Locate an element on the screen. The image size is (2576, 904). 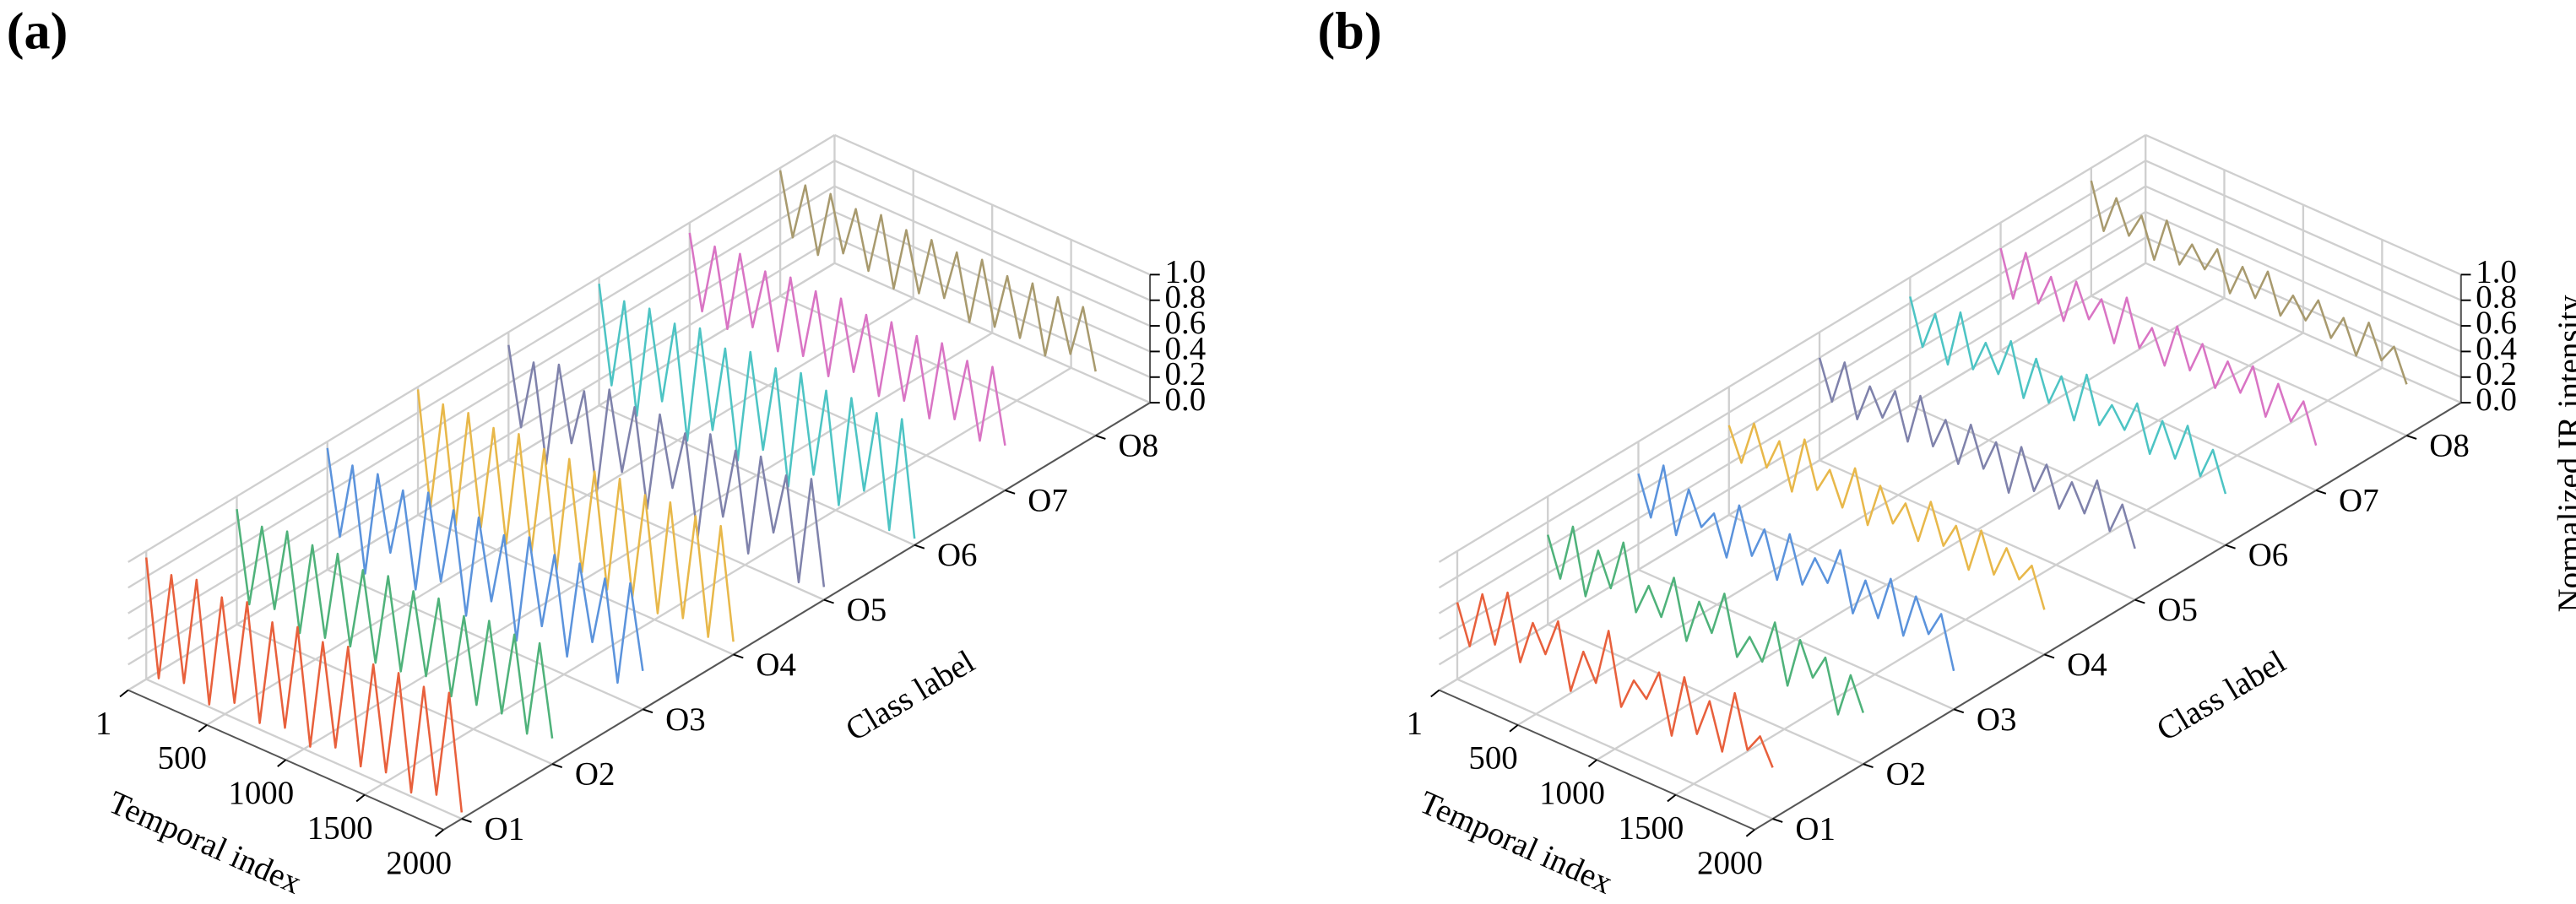
y-tick-label: O5 is located at coordinates (2177, 610).